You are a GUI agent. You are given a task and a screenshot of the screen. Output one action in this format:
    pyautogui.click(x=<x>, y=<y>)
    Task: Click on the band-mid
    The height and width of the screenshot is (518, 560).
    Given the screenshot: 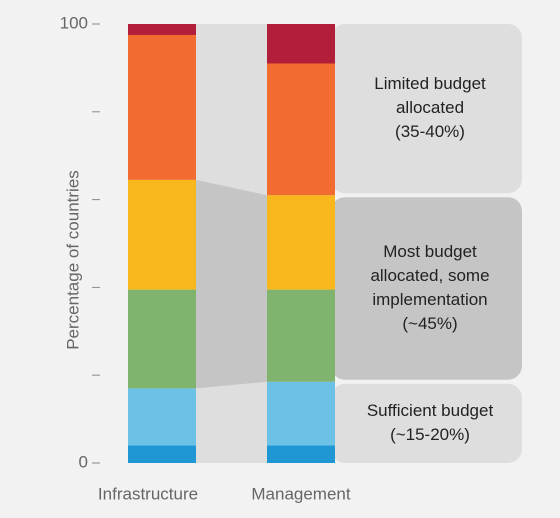 What is the action you would take?
    pyautogui.click(x=231, y=284)
    